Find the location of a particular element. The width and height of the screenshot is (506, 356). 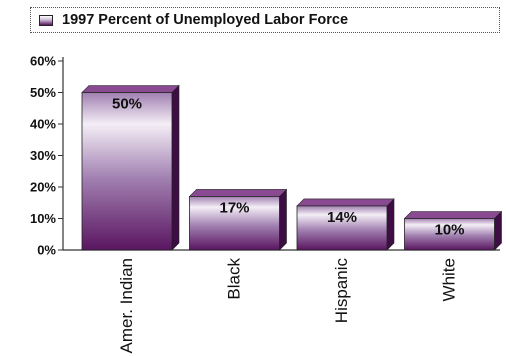

y-tick-label: 10% is located at coordinates (43, 218).